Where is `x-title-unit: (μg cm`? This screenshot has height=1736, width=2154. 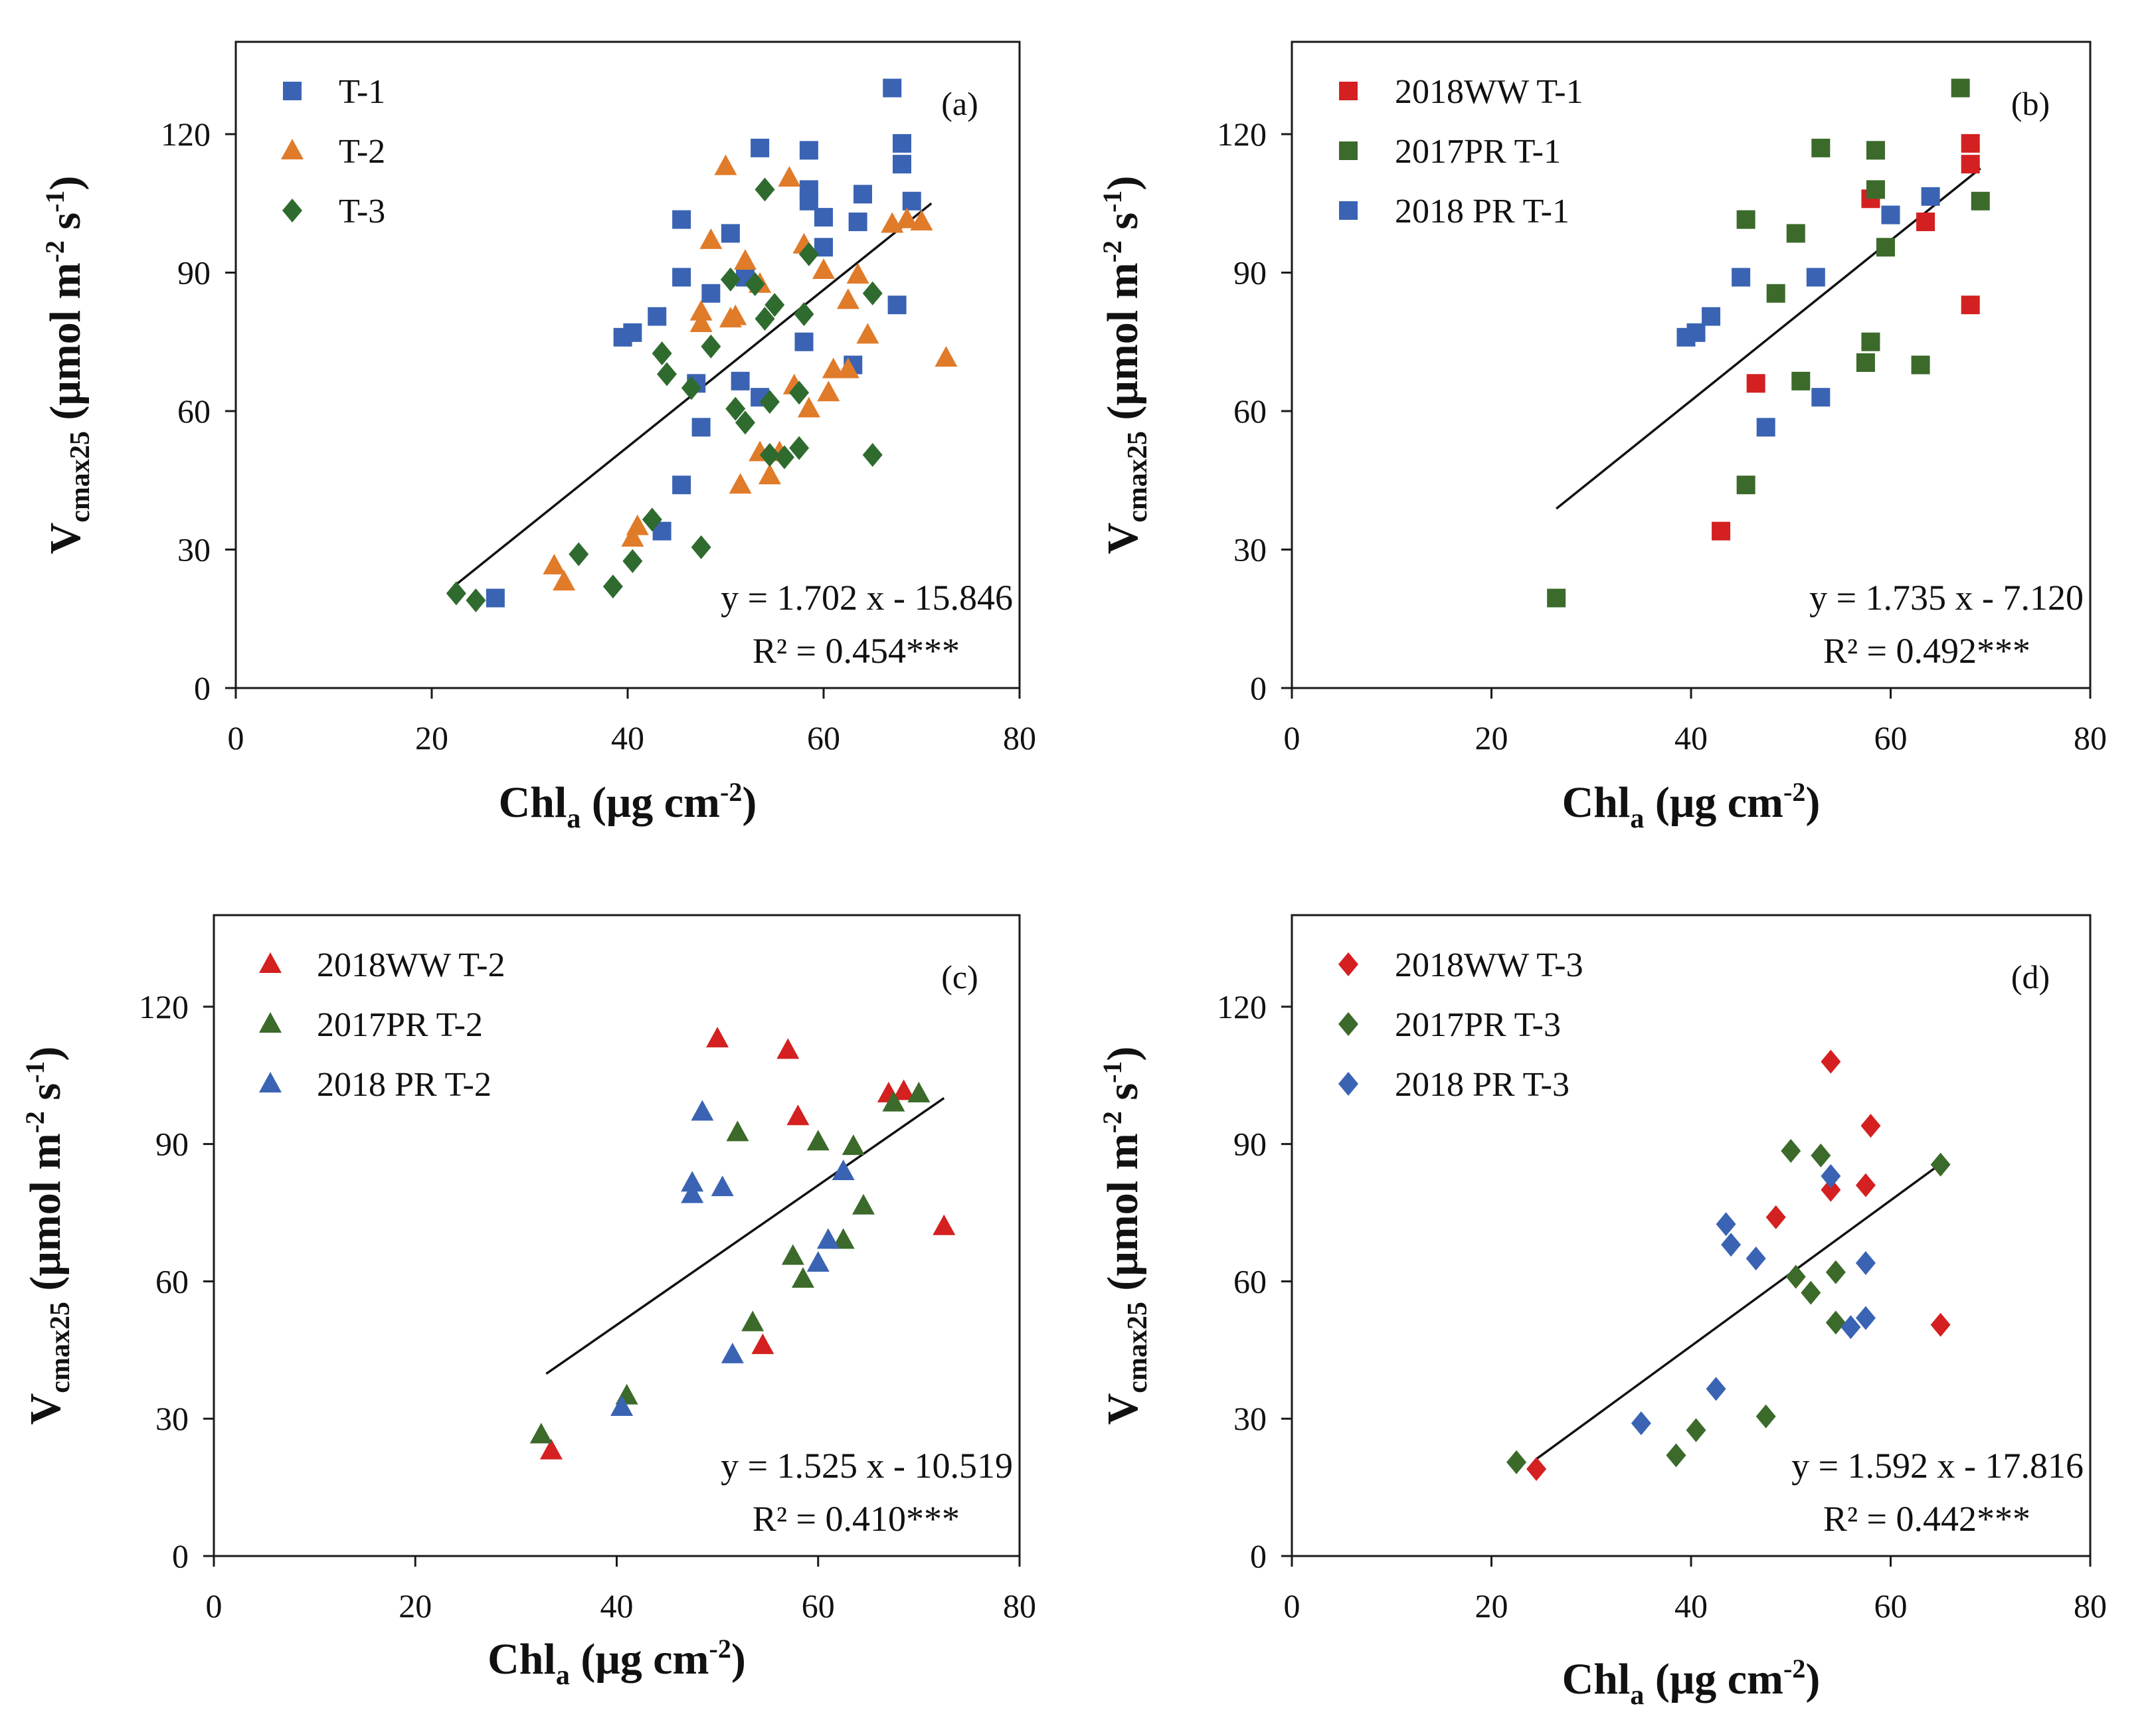 x-title-unit: (μg cm is located at coordinates (1713, 1679).